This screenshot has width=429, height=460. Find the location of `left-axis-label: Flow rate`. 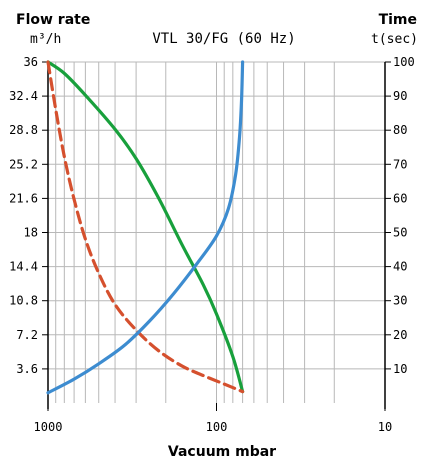

left-axis-label: Flow rate is located at coordinates (53, 20).